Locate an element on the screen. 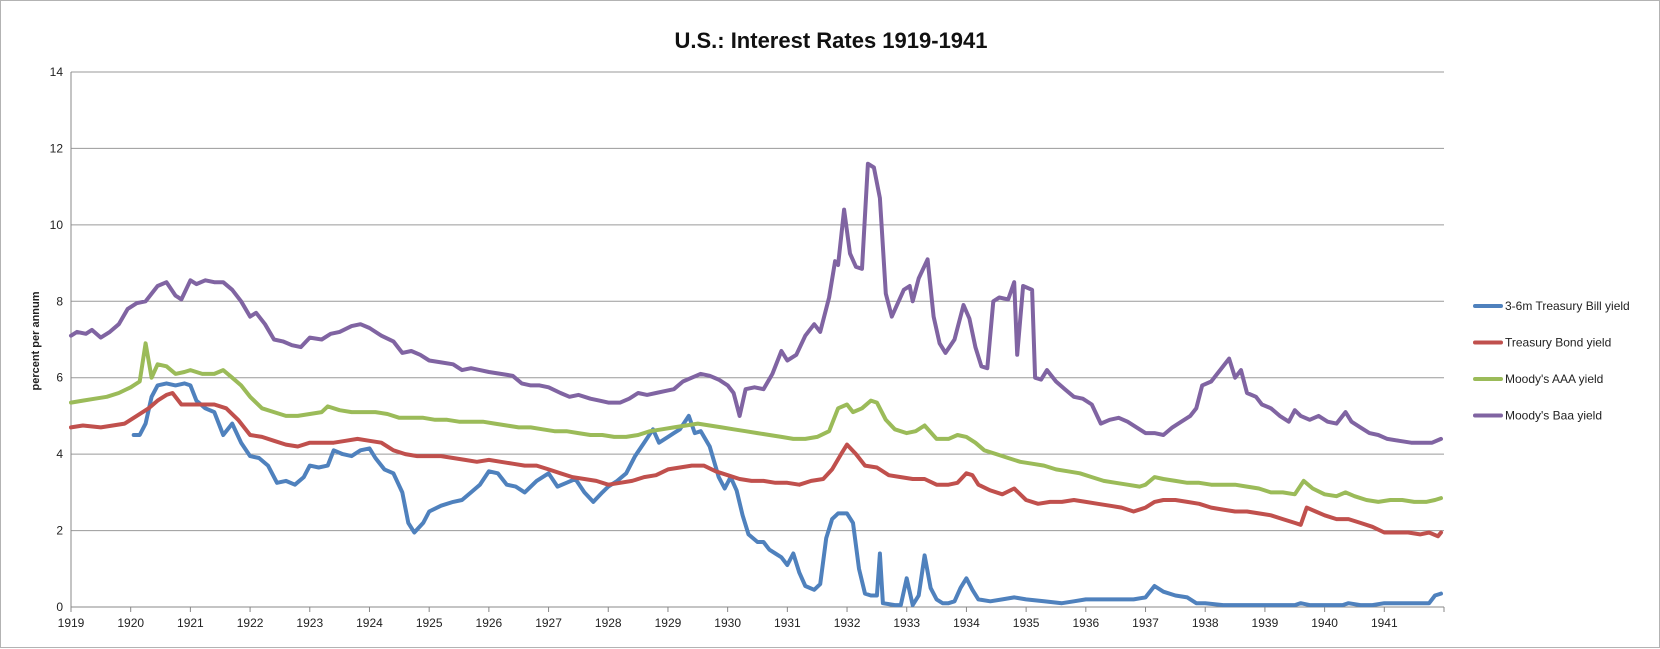 The height and width of the screenshot is (649, 1660). y-tick-label: 4 is located at coordinates (59, 454).